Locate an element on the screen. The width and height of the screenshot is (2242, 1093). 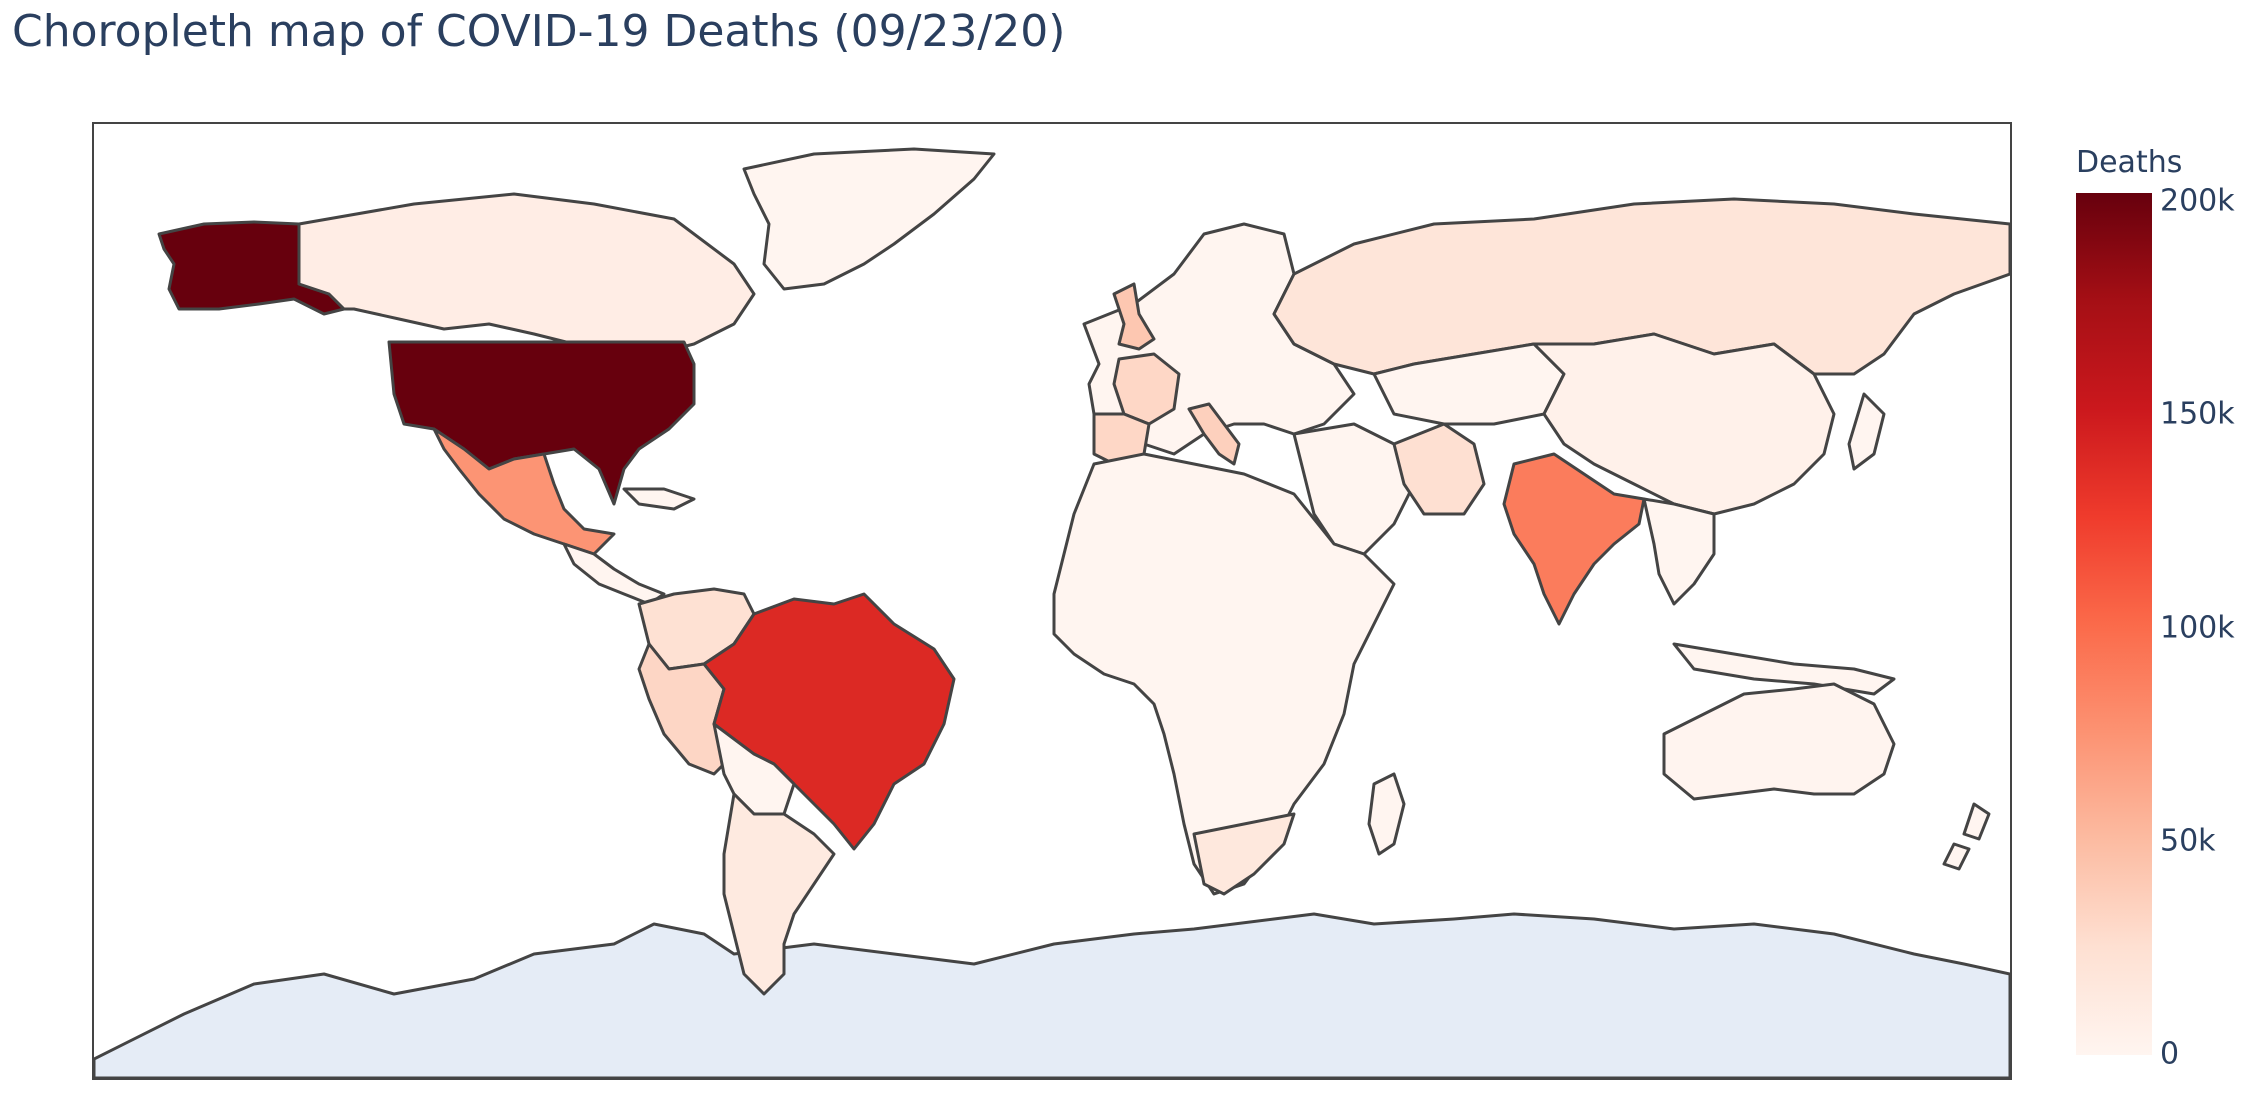
region-middle-east is located at coordinates (1354, 489).